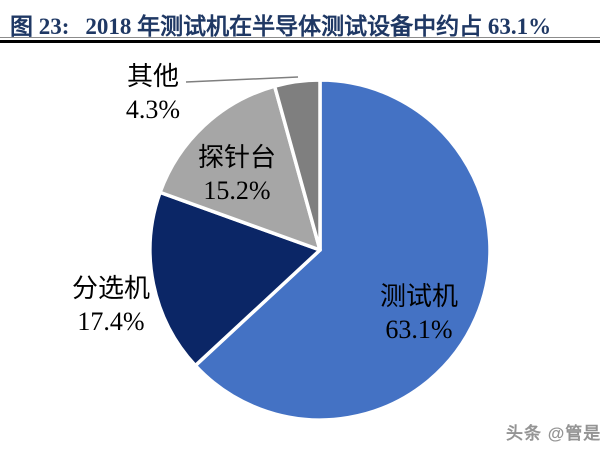  Describe the element at coordinates (318, 26) in the screenshot. I see `figure-title-text: 2018 年测试机在半导体测试设备中约占 63.1%` at that location.